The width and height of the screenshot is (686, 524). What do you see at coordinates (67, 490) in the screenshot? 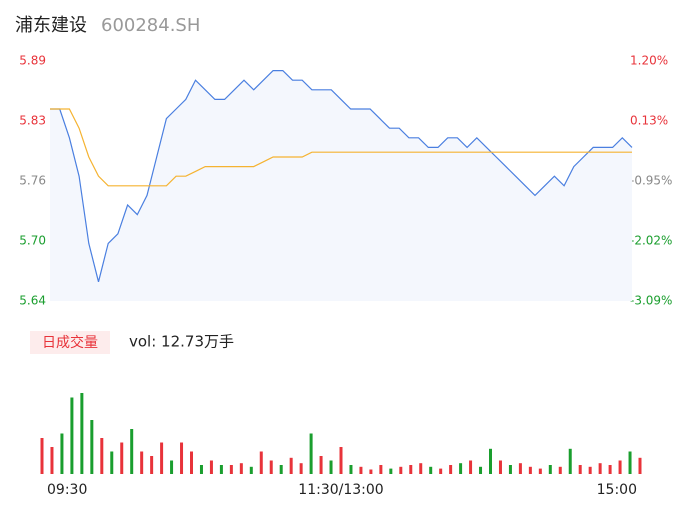
I see `x-tick-label: 09:30` at bounding box center [67, 490].